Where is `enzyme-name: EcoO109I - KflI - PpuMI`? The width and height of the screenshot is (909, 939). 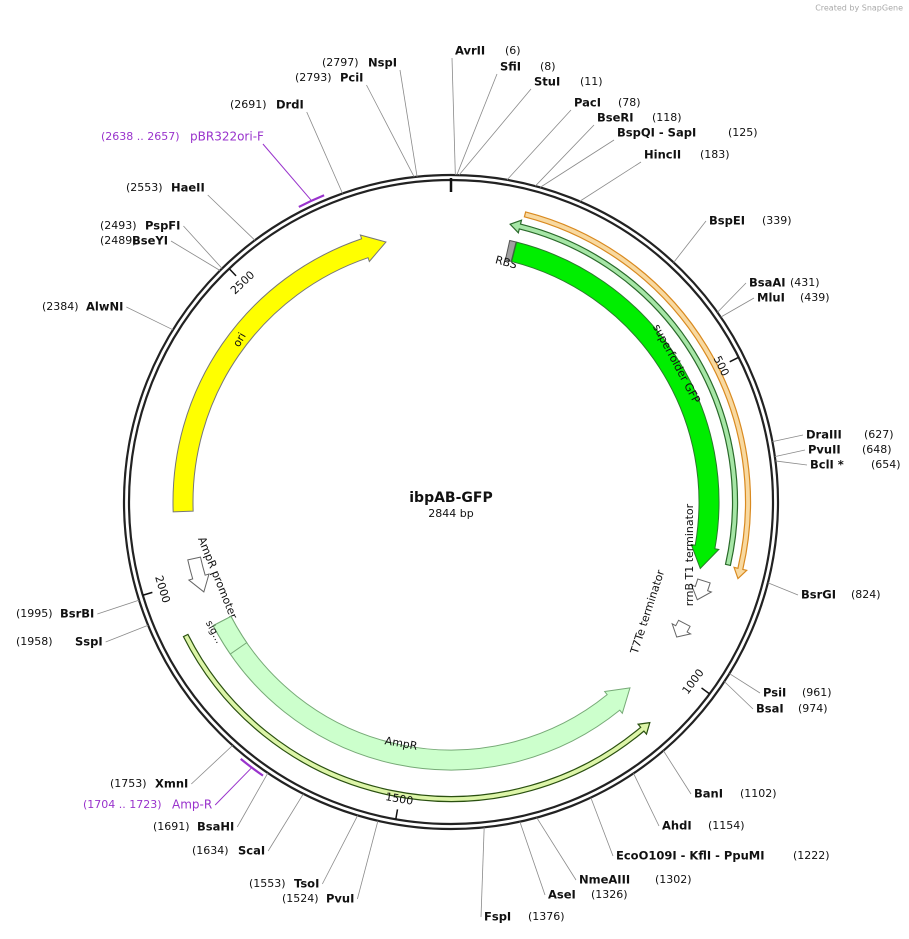
enzyme-name: EcoO109I - KflI - PpuMI is located at coordinates (690, 856).